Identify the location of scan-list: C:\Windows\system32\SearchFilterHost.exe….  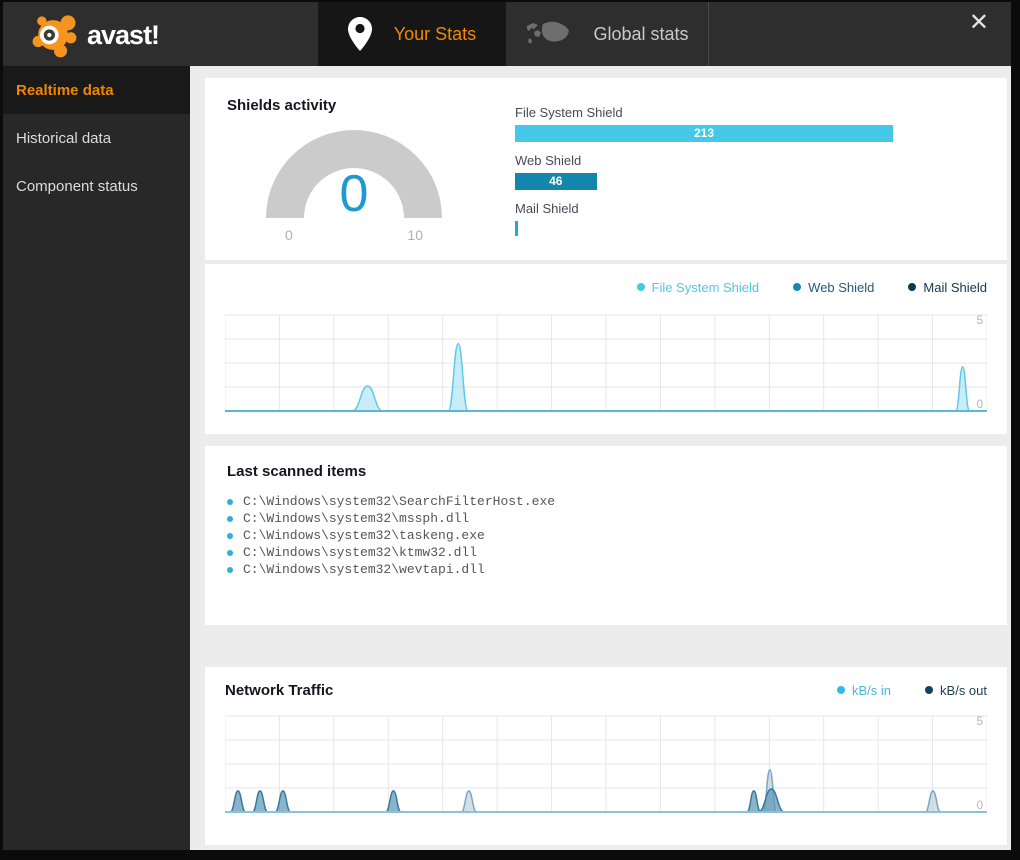
(606, 535).